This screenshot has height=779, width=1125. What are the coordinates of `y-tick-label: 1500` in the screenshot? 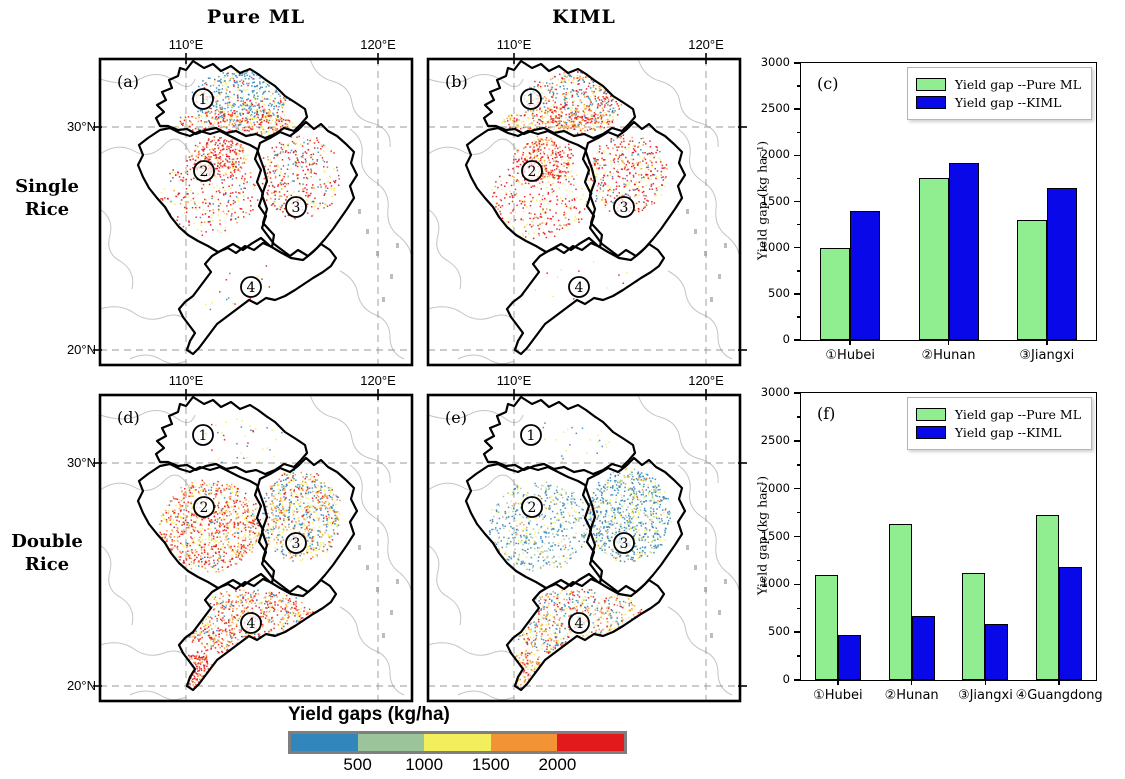 It's located at (775, 200).